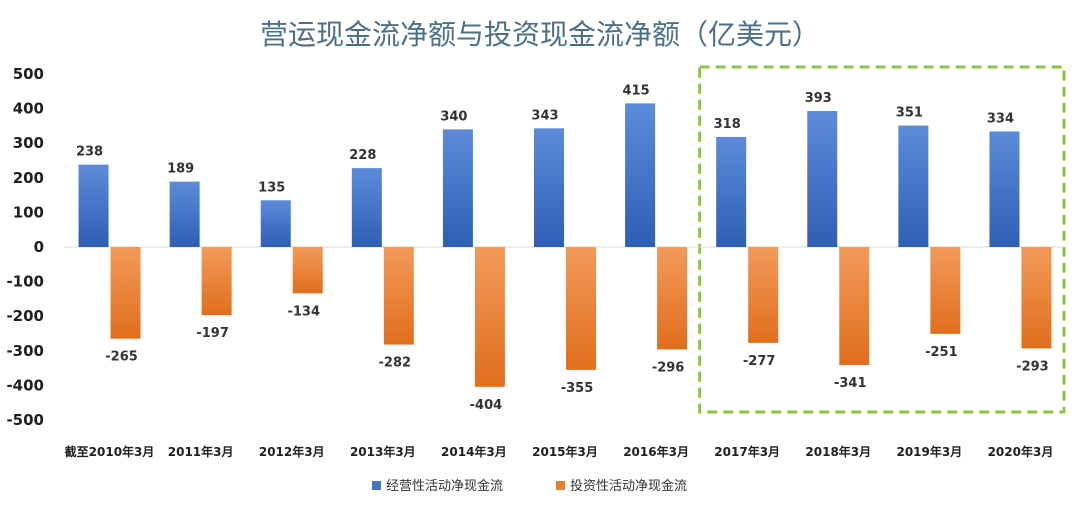  What do you see at coordinates (565, 451) in the screenshot?
I see `x-tick-label: 2015年3月` at bounding box center [565, 451].